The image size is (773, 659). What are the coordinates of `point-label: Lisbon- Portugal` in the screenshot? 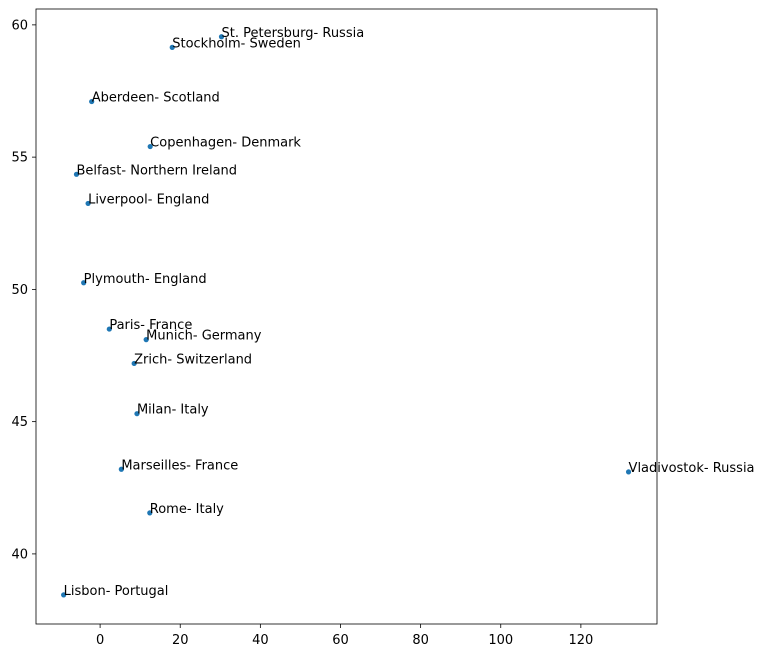 It's located at (116, 591).